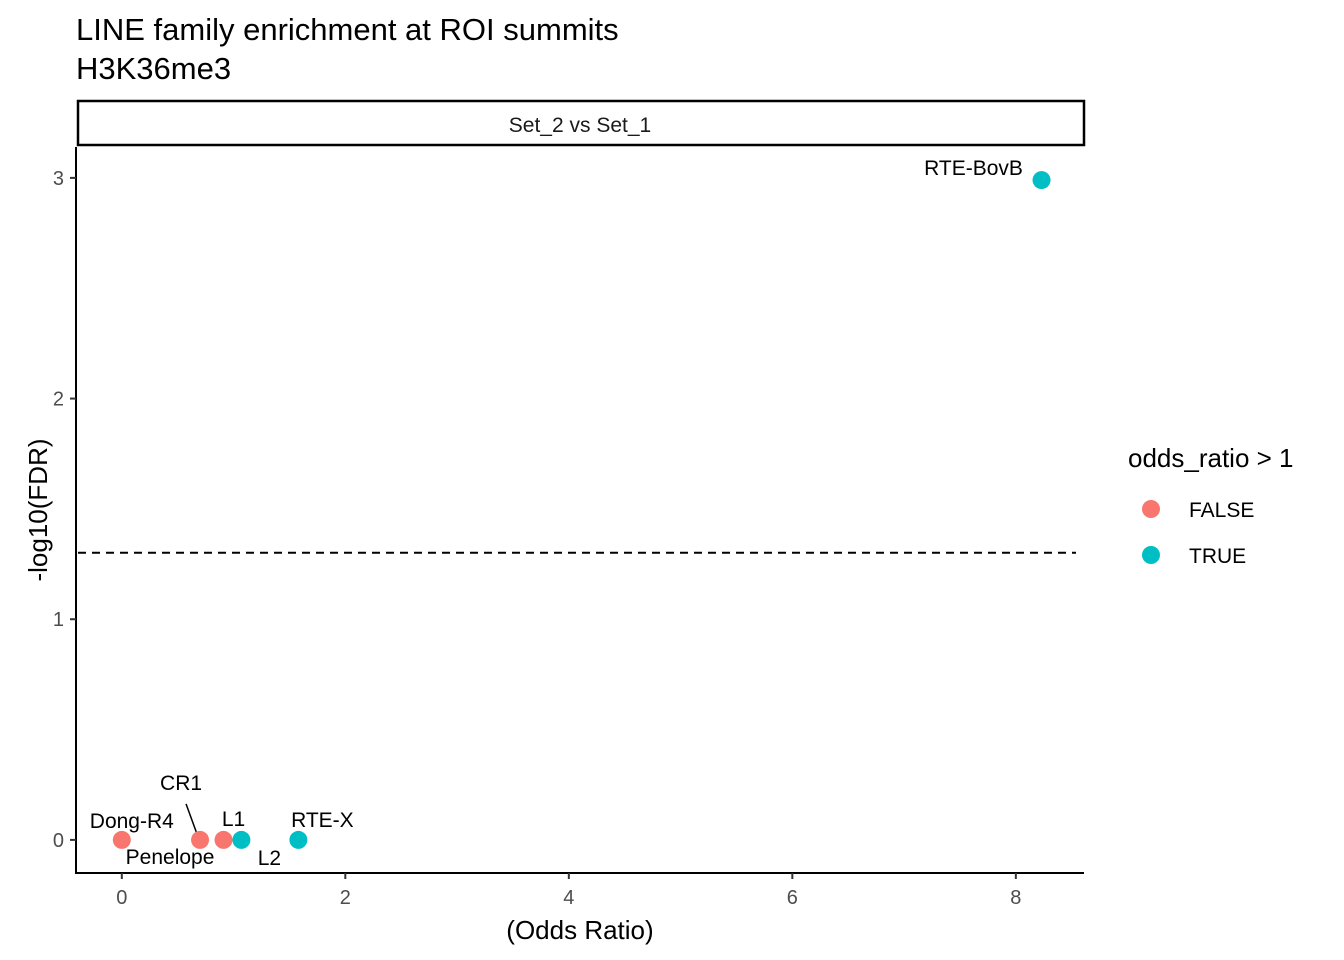  What do you see at coordinates (241, 839) in the screenshot?
I see `point-l2` at bounding box center [241, 839].